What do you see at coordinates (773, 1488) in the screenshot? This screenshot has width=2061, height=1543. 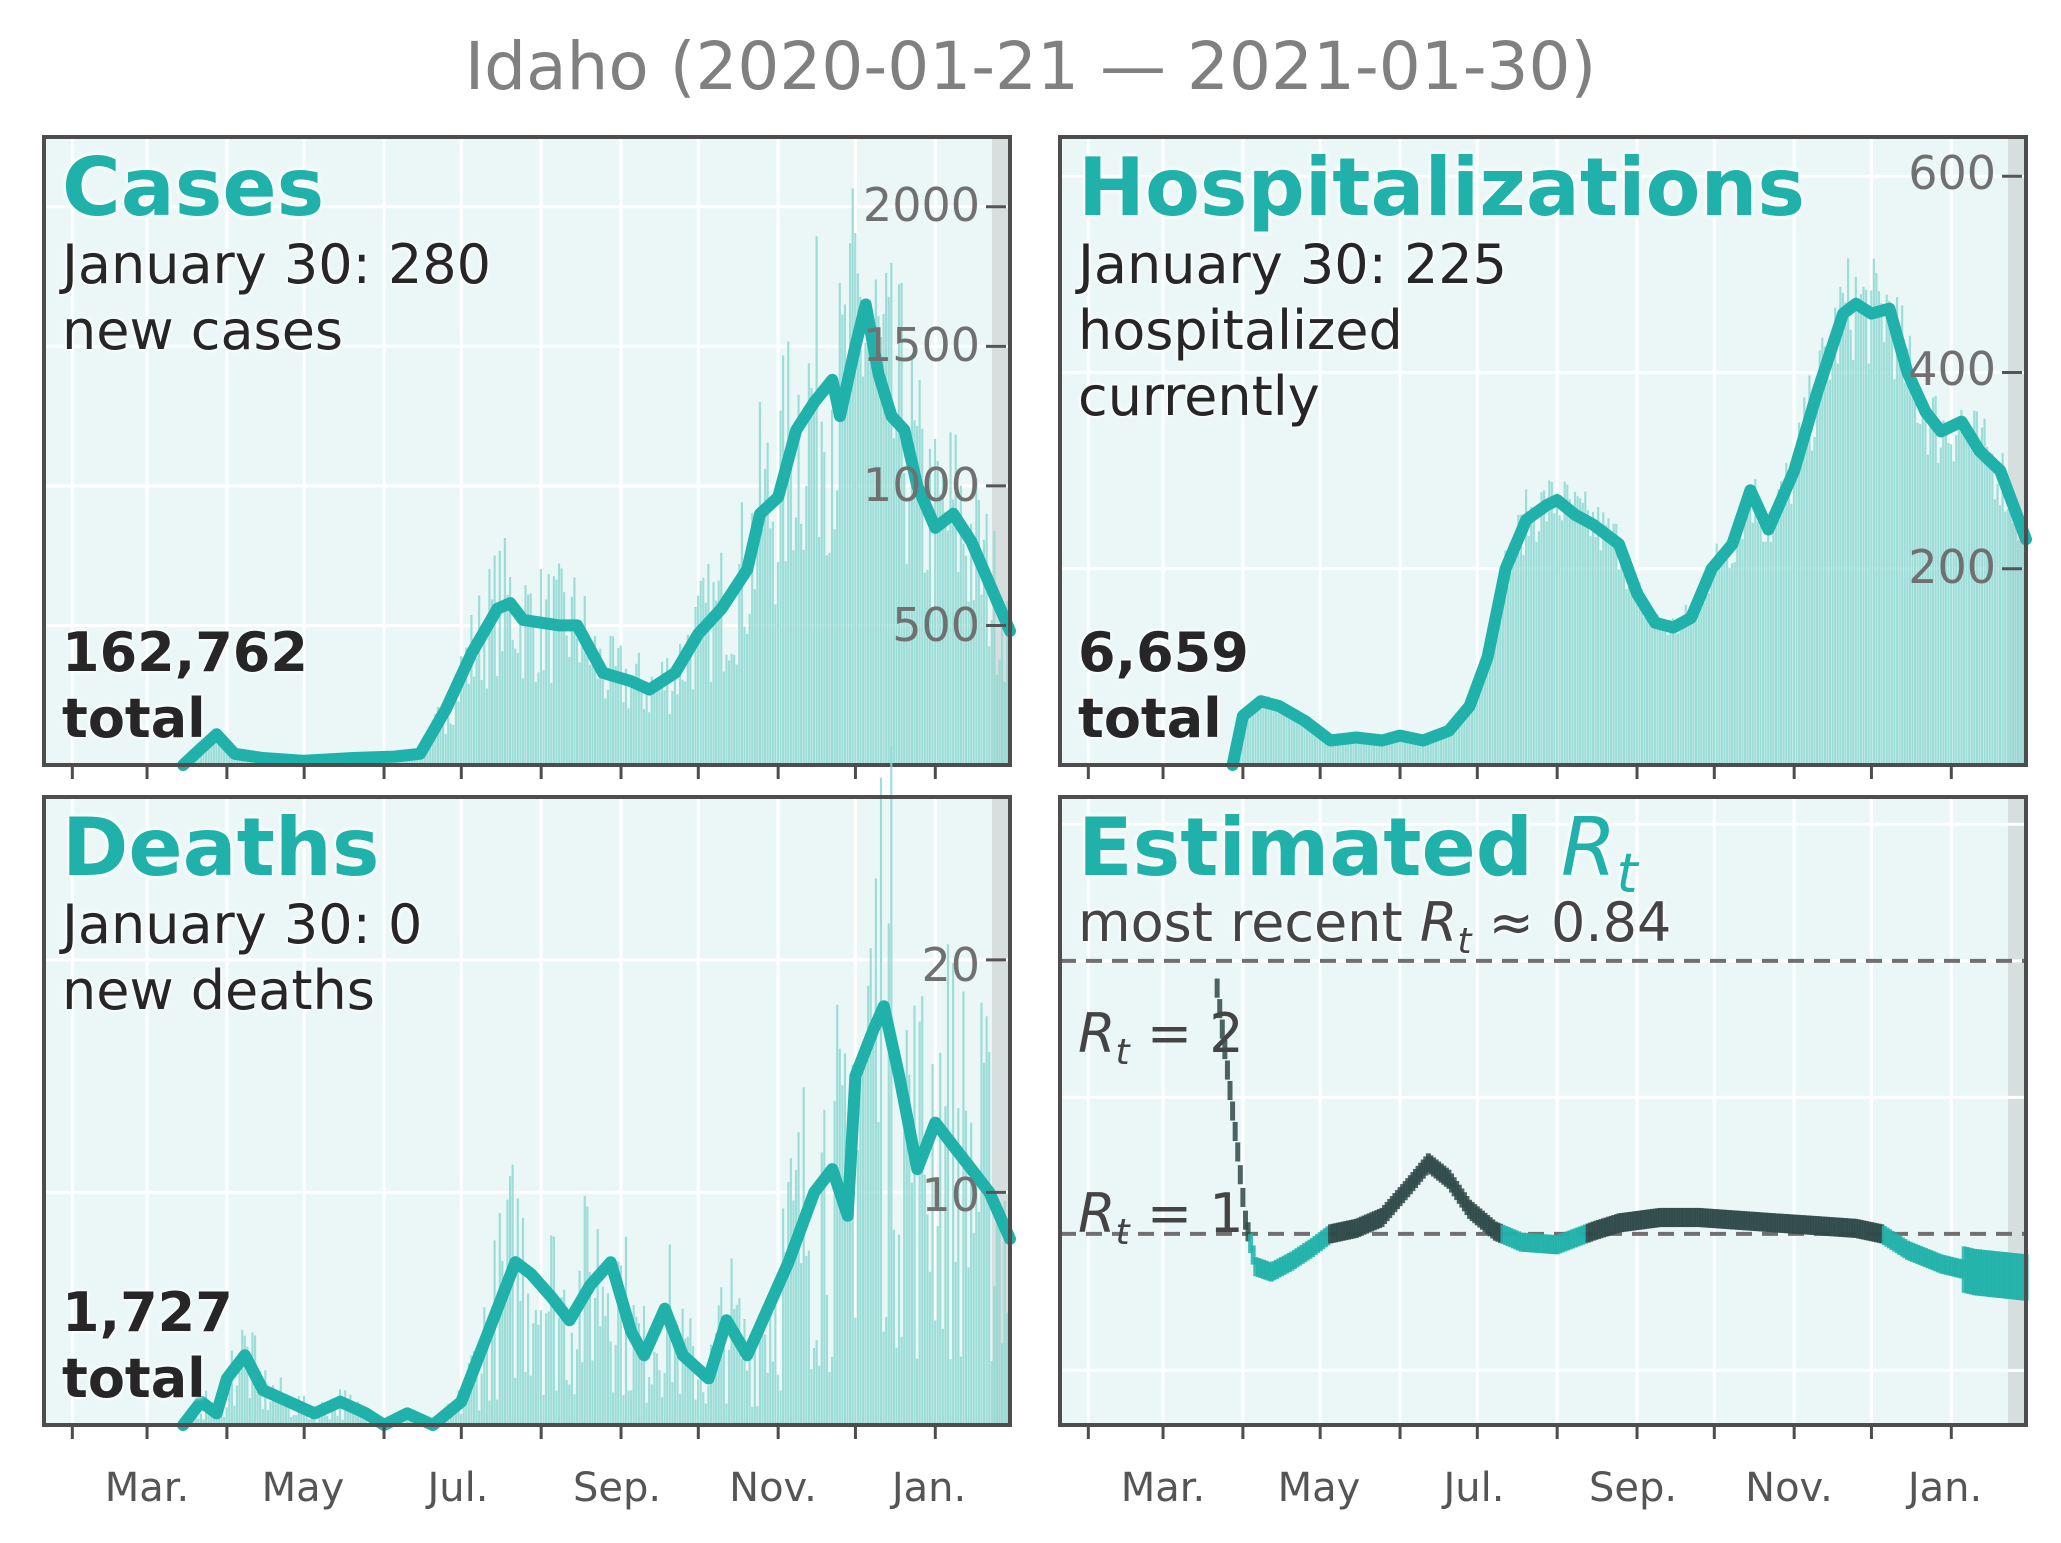 I see `xtick-nov-left: Nov.` at bounding box center [773, 1488].